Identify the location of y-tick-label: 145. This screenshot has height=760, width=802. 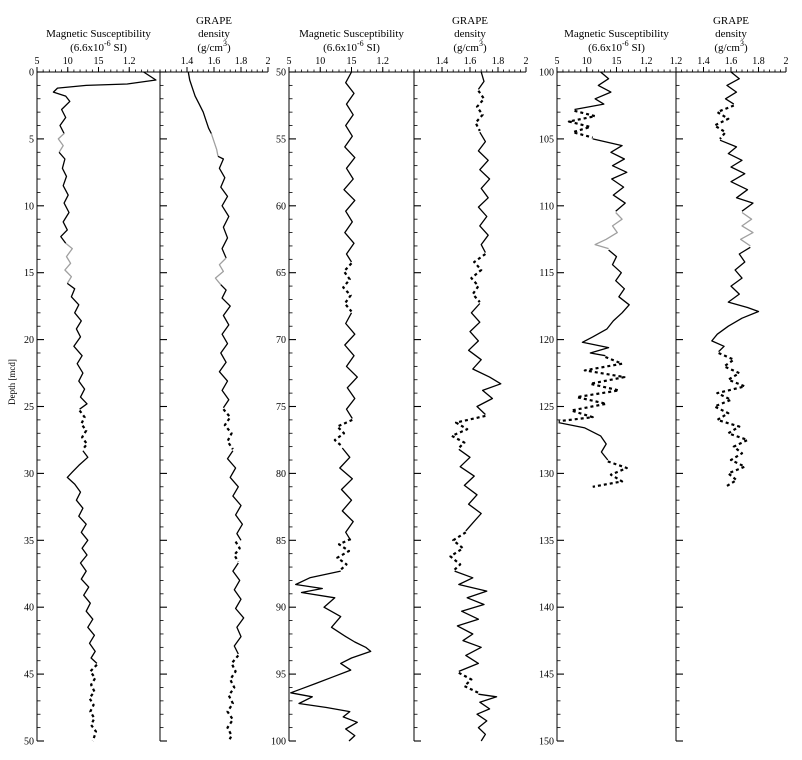
(546, 675).